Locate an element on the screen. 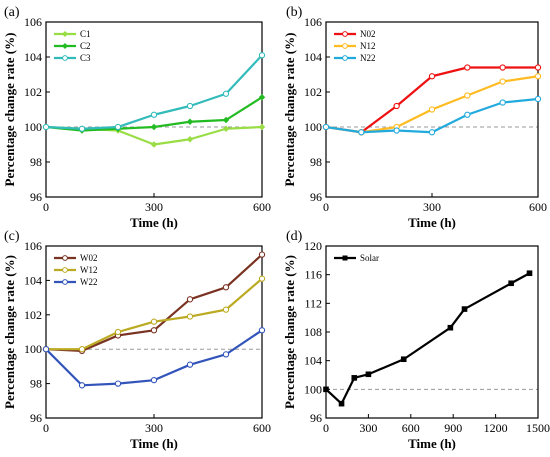 The width and height of the screenshot is (550, 457). legend-marker-N12 is located at coordinates (345, 46).